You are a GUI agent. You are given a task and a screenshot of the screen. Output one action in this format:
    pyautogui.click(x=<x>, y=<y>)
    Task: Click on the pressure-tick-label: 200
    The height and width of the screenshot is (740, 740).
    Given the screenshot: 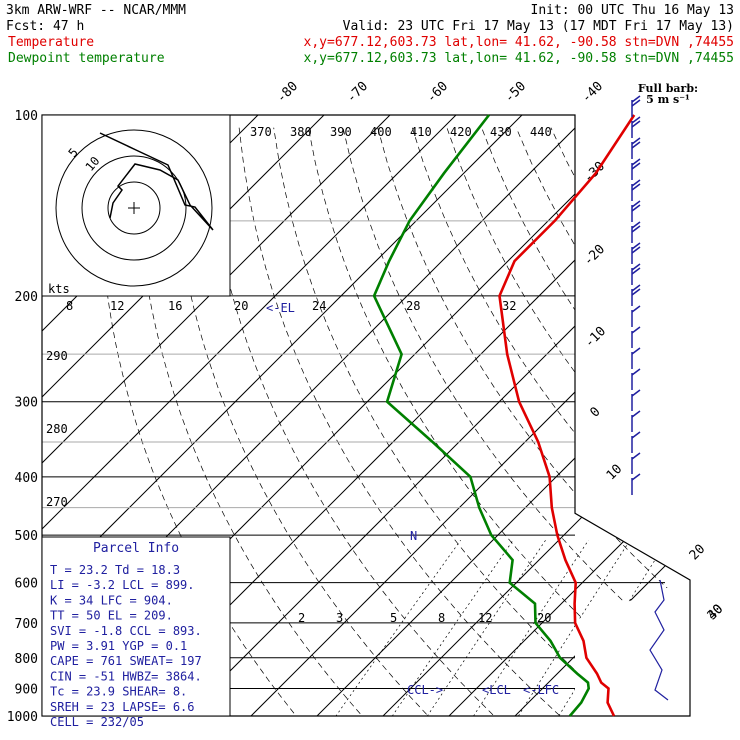 What is the action you would take?
    pyautogui.click(x=26, y=297)
    